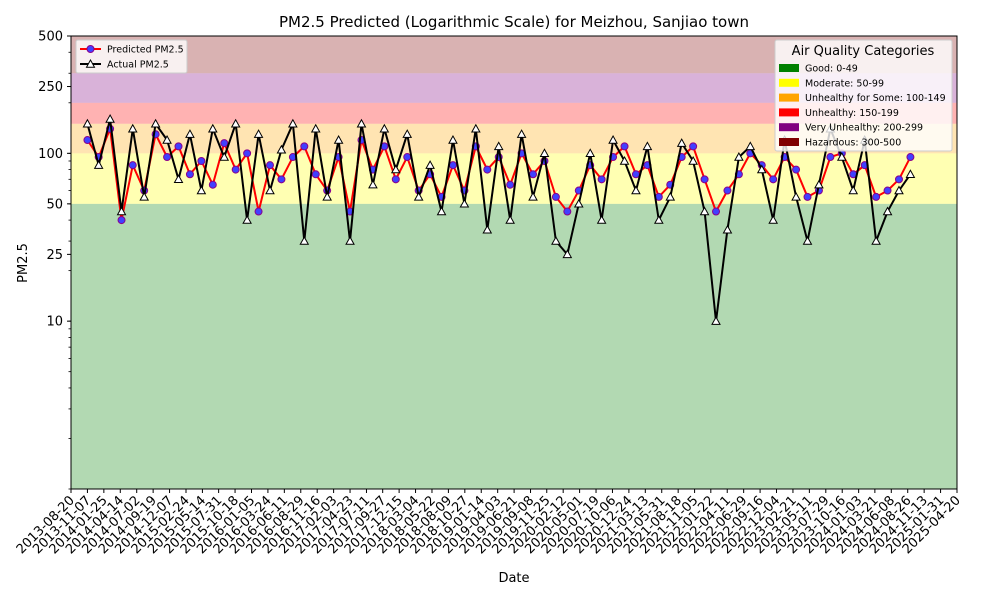  I want to click on aqi-legend-label: Very Unhealthy: 200-299, so click(864, 128).